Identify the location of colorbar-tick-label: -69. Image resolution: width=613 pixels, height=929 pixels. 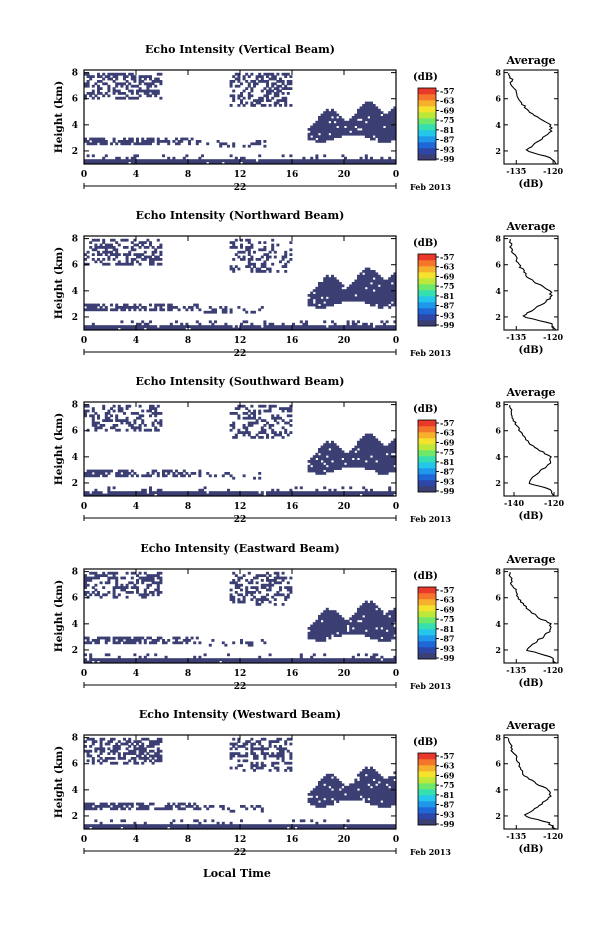
(447, 609).